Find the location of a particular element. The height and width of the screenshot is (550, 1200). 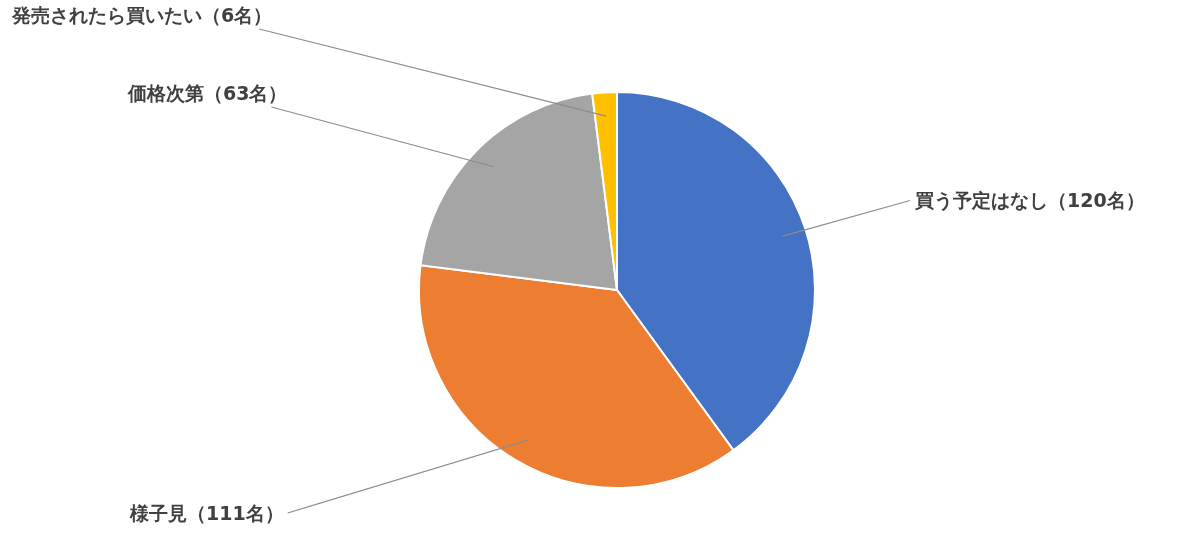

slice-label: 価格次第（63名） is located at coordinates (207, 93).